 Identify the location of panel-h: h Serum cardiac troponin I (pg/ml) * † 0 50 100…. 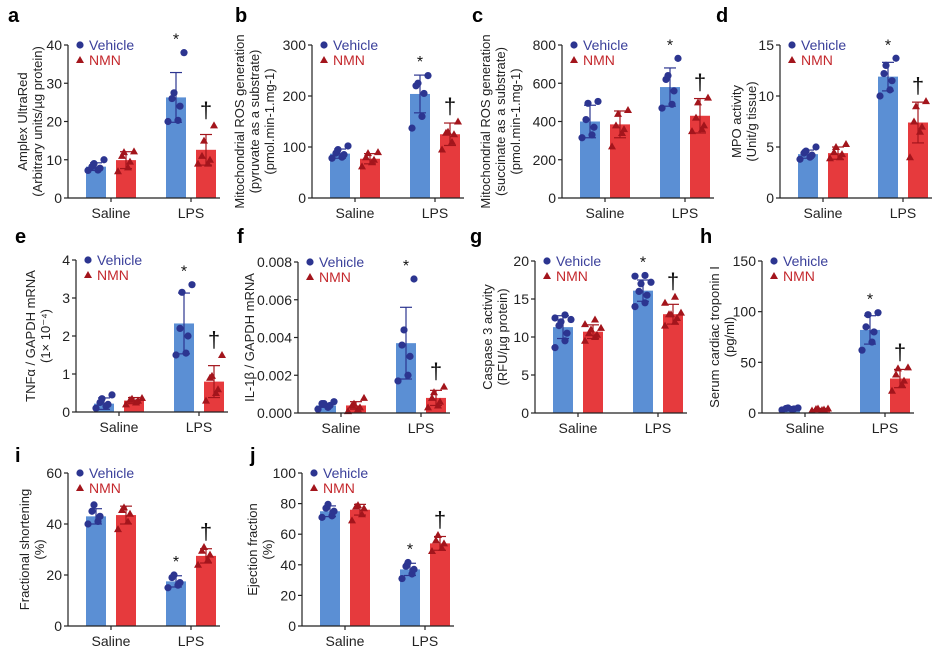
(807, 331).